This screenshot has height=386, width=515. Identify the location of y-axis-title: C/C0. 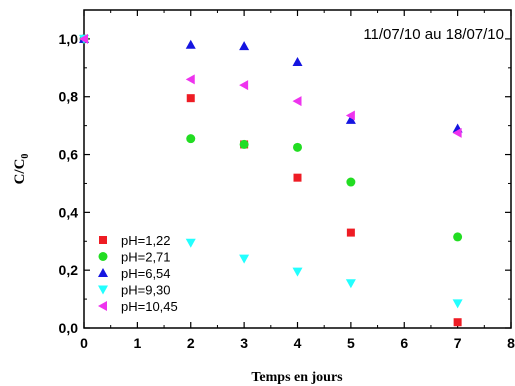
(21, 169).